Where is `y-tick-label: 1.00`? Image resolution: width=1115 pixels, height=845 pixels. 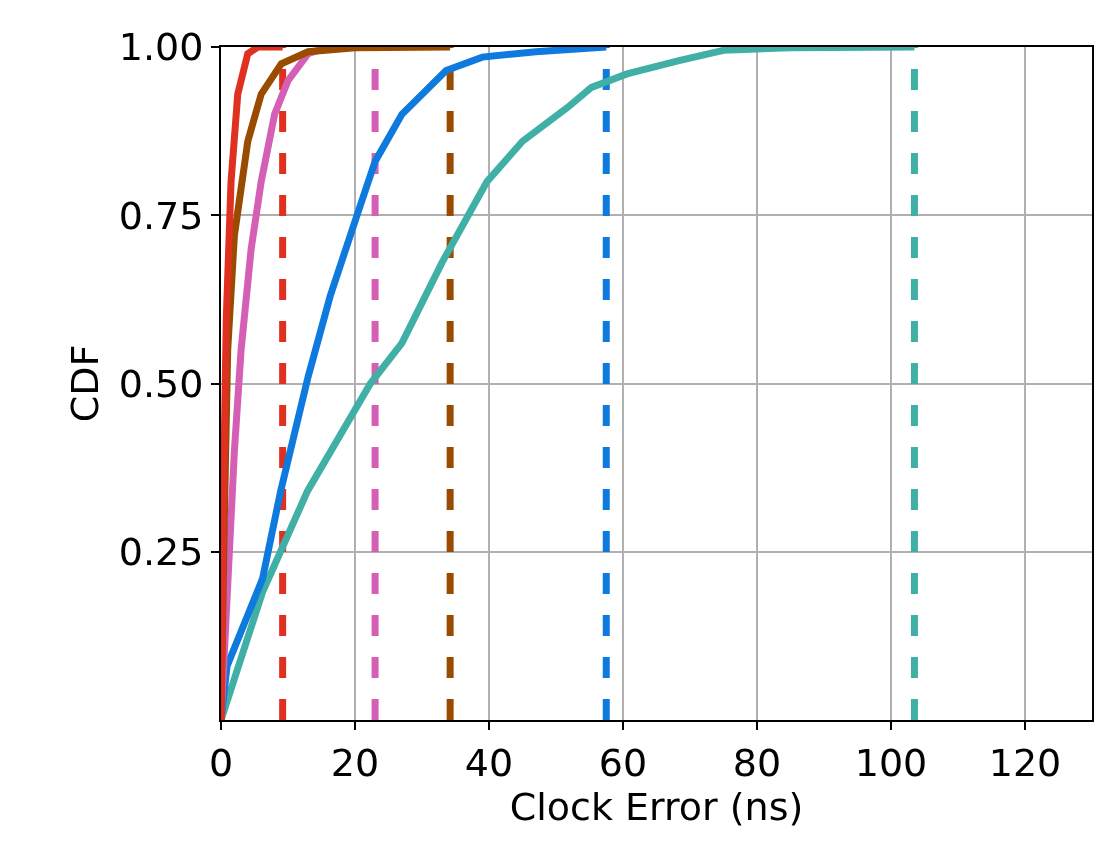
y-tick-label: 1.00 is located at coordinates (161, 47).